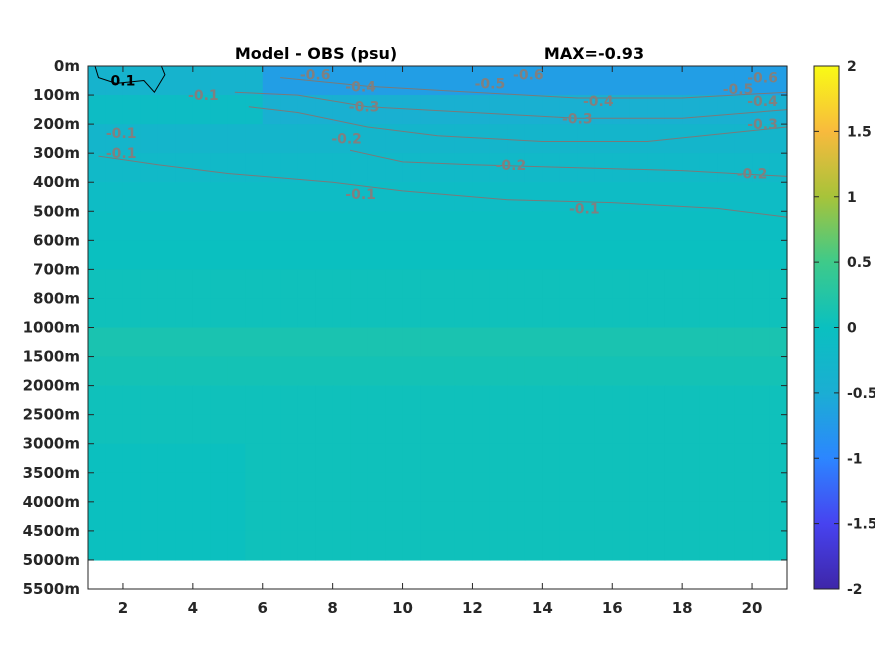 This screenshot has width=875, height=656. I want to click on y-tick-label: 5500m, so click(51, 589).